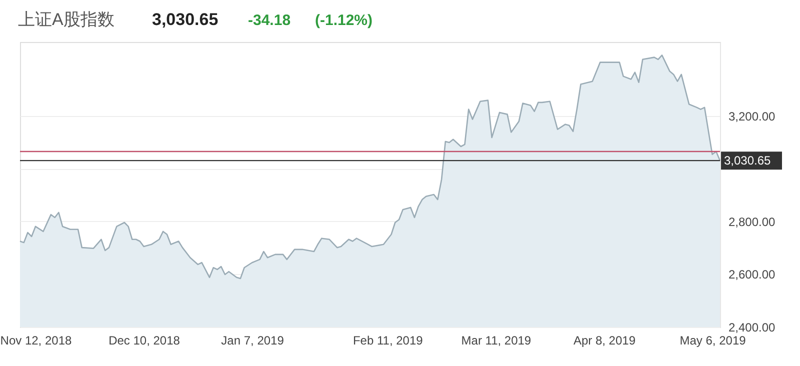 The image size is (800, 366). What do you see at coordinates (713, 341) in the screenshot?
I see `x-tick-label: May 6, 2019` at bounding box center [713, 341].